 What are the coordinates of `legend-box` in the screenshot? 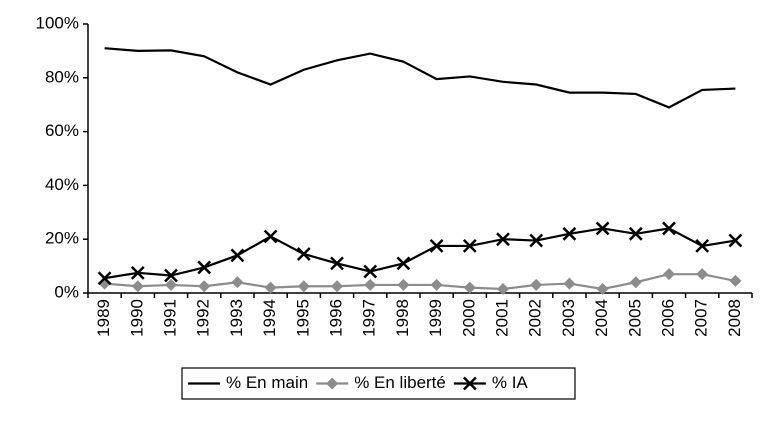 It's located at (378, 383).